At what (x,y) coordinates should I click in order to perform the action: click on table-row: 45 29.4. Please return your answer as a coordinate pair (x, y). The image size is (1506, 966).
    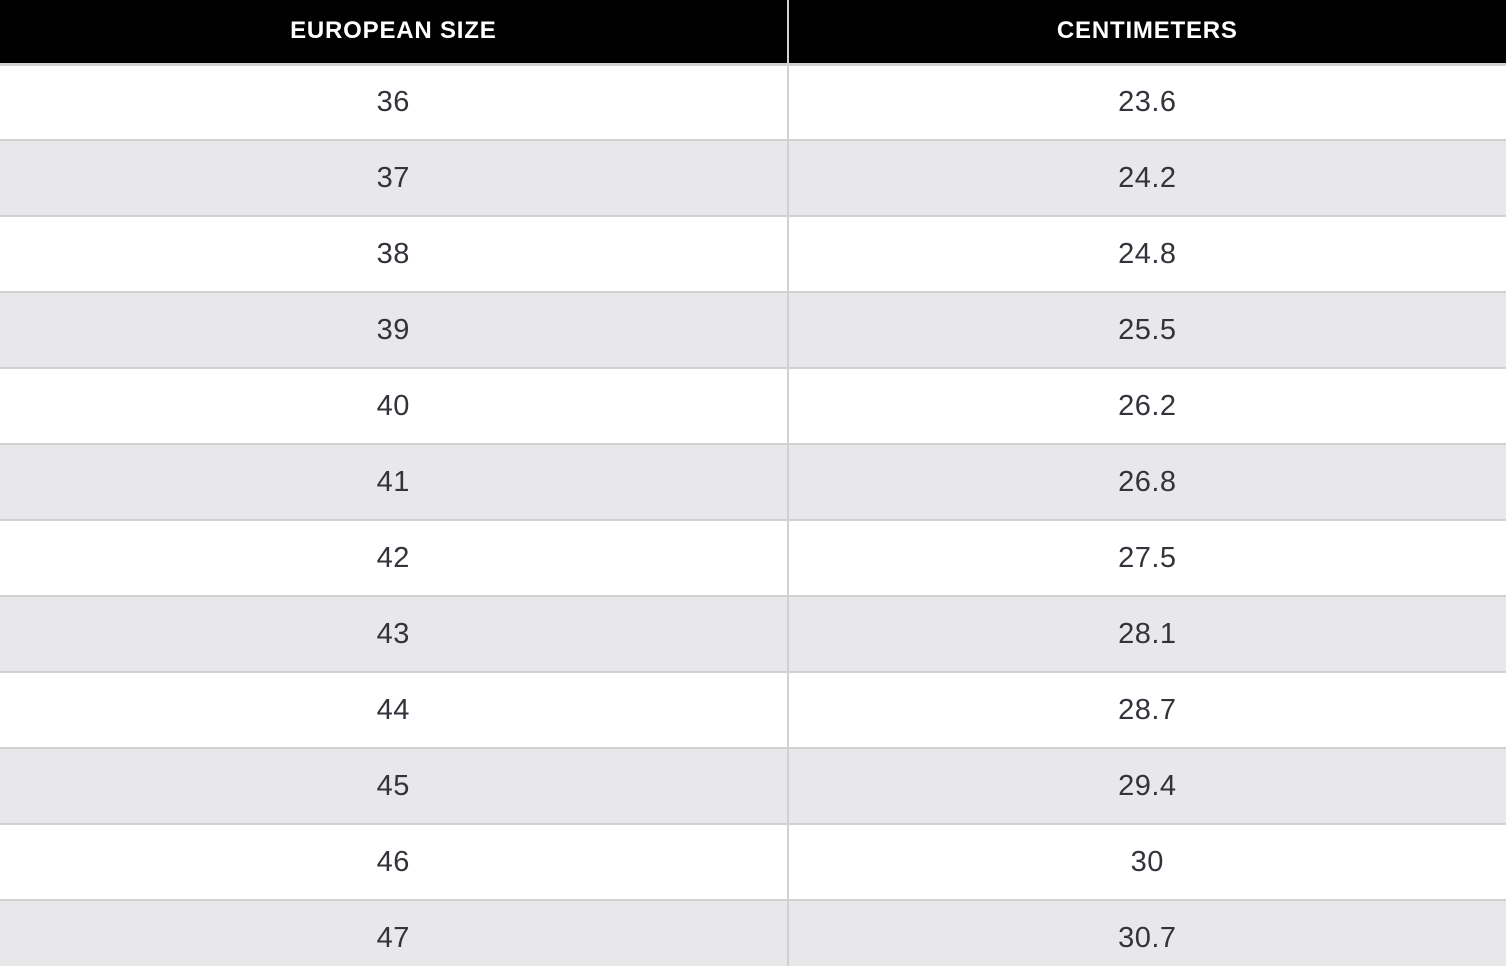
    Looking at the image, I should click on (753, 785).